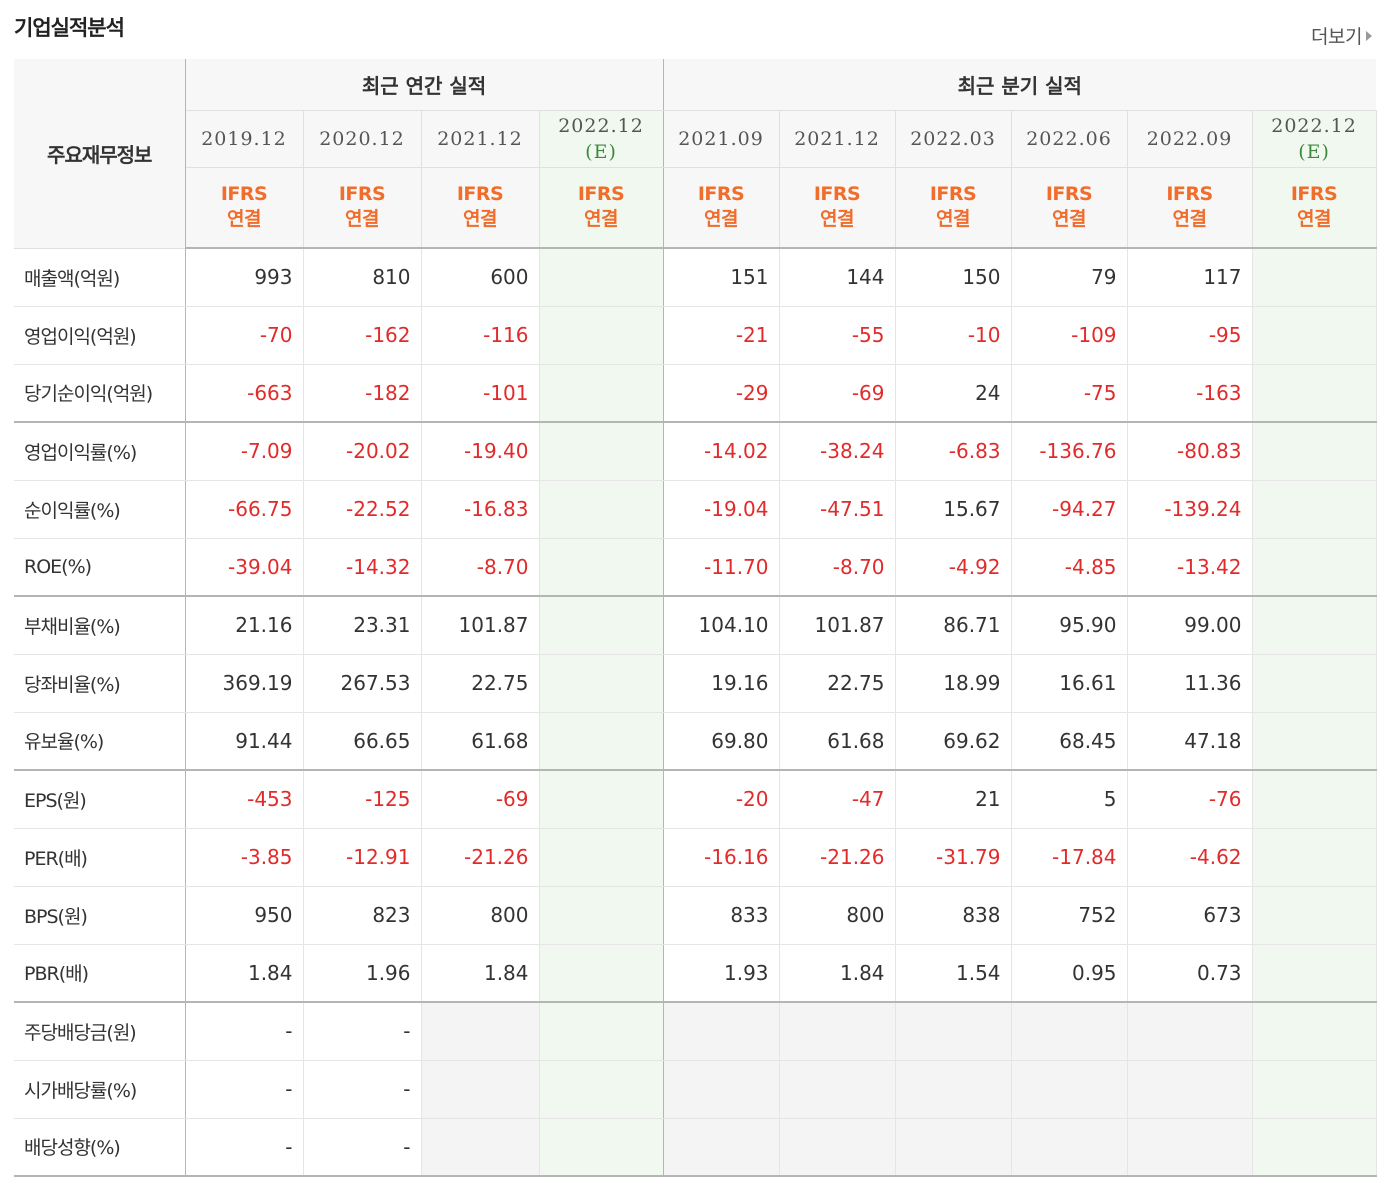 This screenshot has width=1394, height=1192. I want to click on table-cell: 21.16, so click(244, 625).